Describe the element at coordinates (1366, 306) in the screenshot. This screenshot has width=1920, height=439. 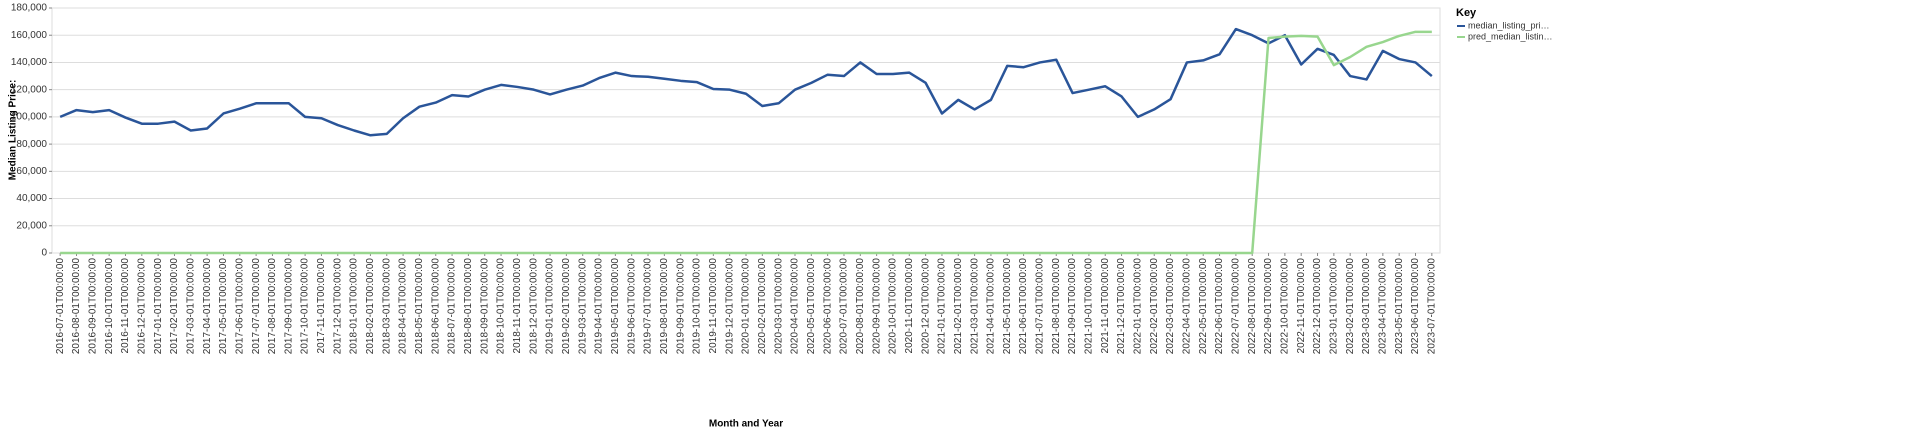
I see `x-tick-label: 2023-03-01T00:00:00` at that location.